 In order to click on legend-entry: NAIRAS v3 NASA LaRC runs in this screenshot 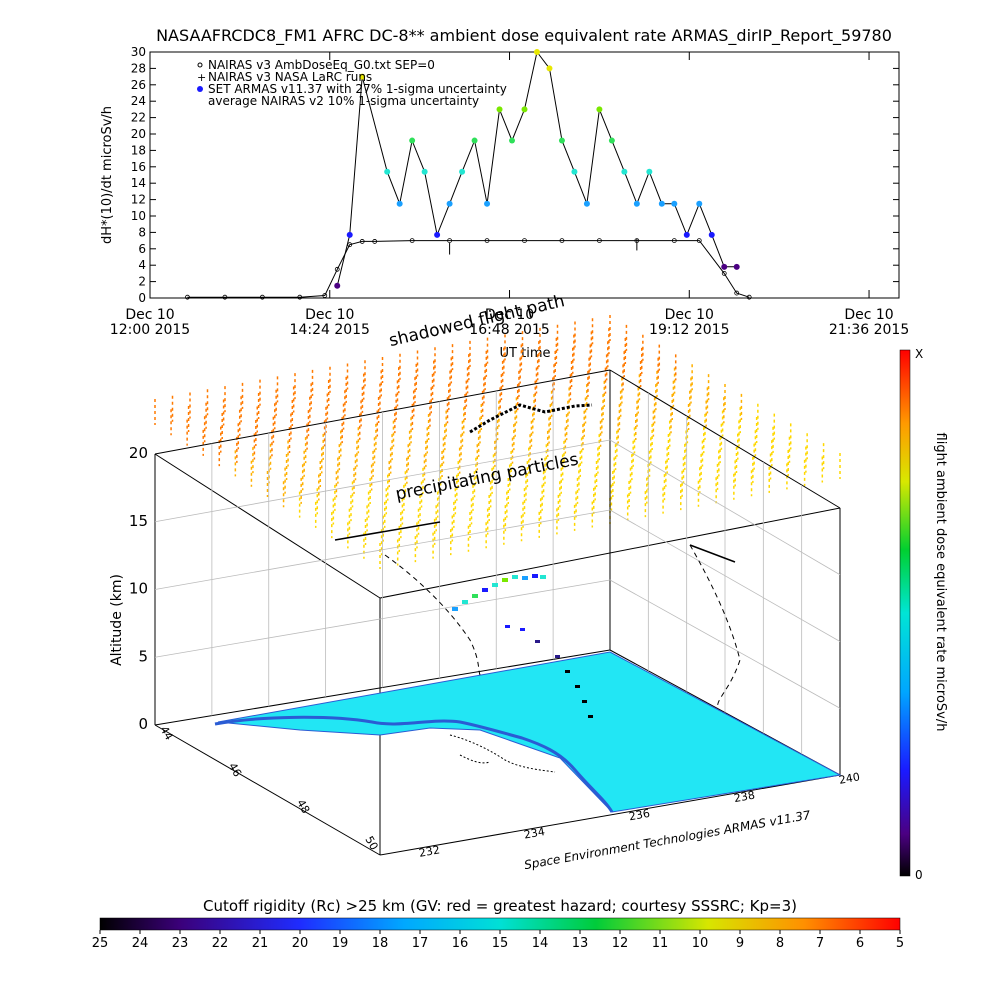, I will do `click(290, 77)`.